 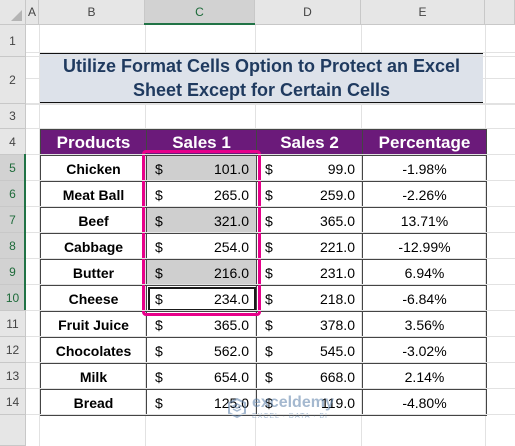 I want to click on percentage-cell: -12.99%, so click(x=424, y=246).